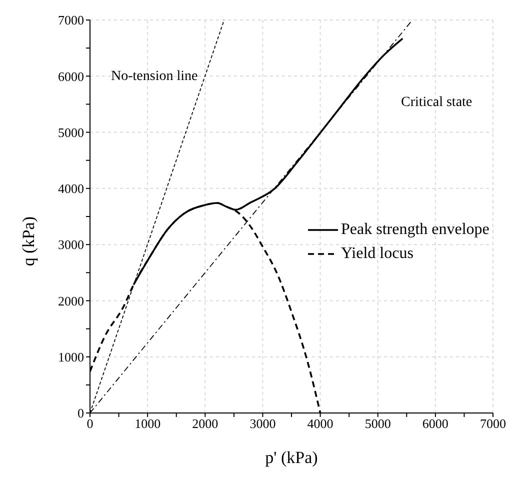  Describe the element at coordinates (71, 188) in the screenshot. I see `y-tick-label: 4000` at that location.